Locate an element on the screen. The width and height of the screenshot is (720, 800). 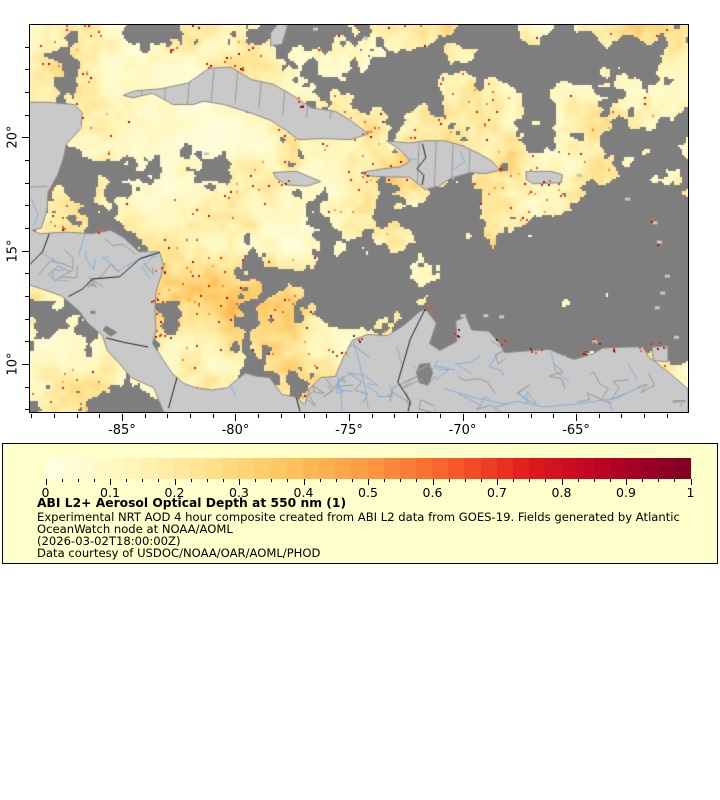
colorbar-tick-label: 0 is located at coordinates (45, 492).